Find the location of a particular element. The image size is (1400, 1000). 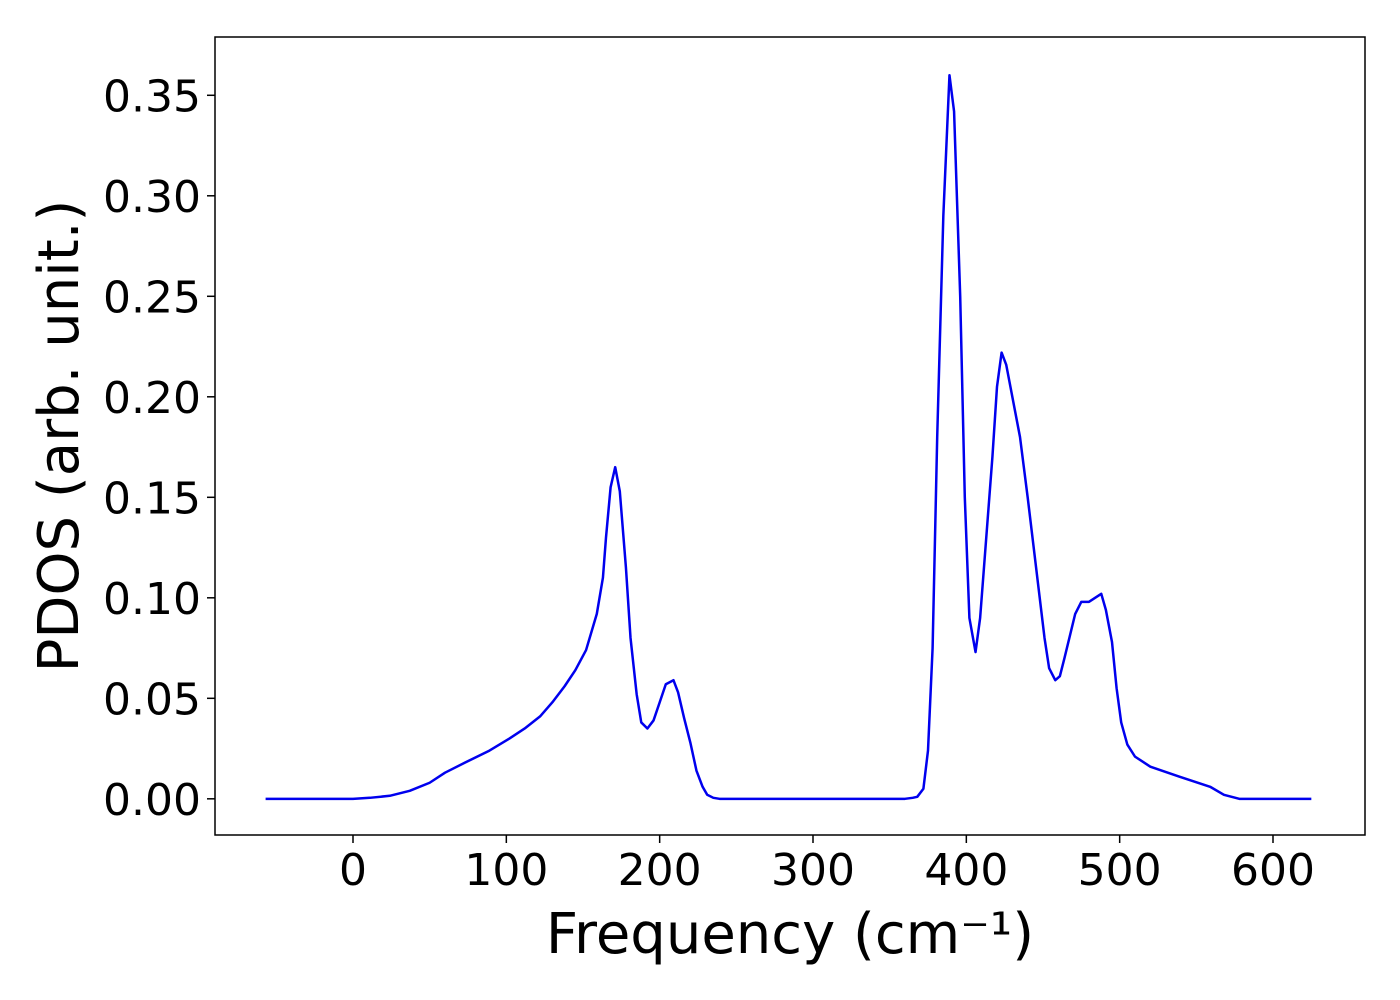

y-tick-label: 0.30 is located at coordinates (152, 197).